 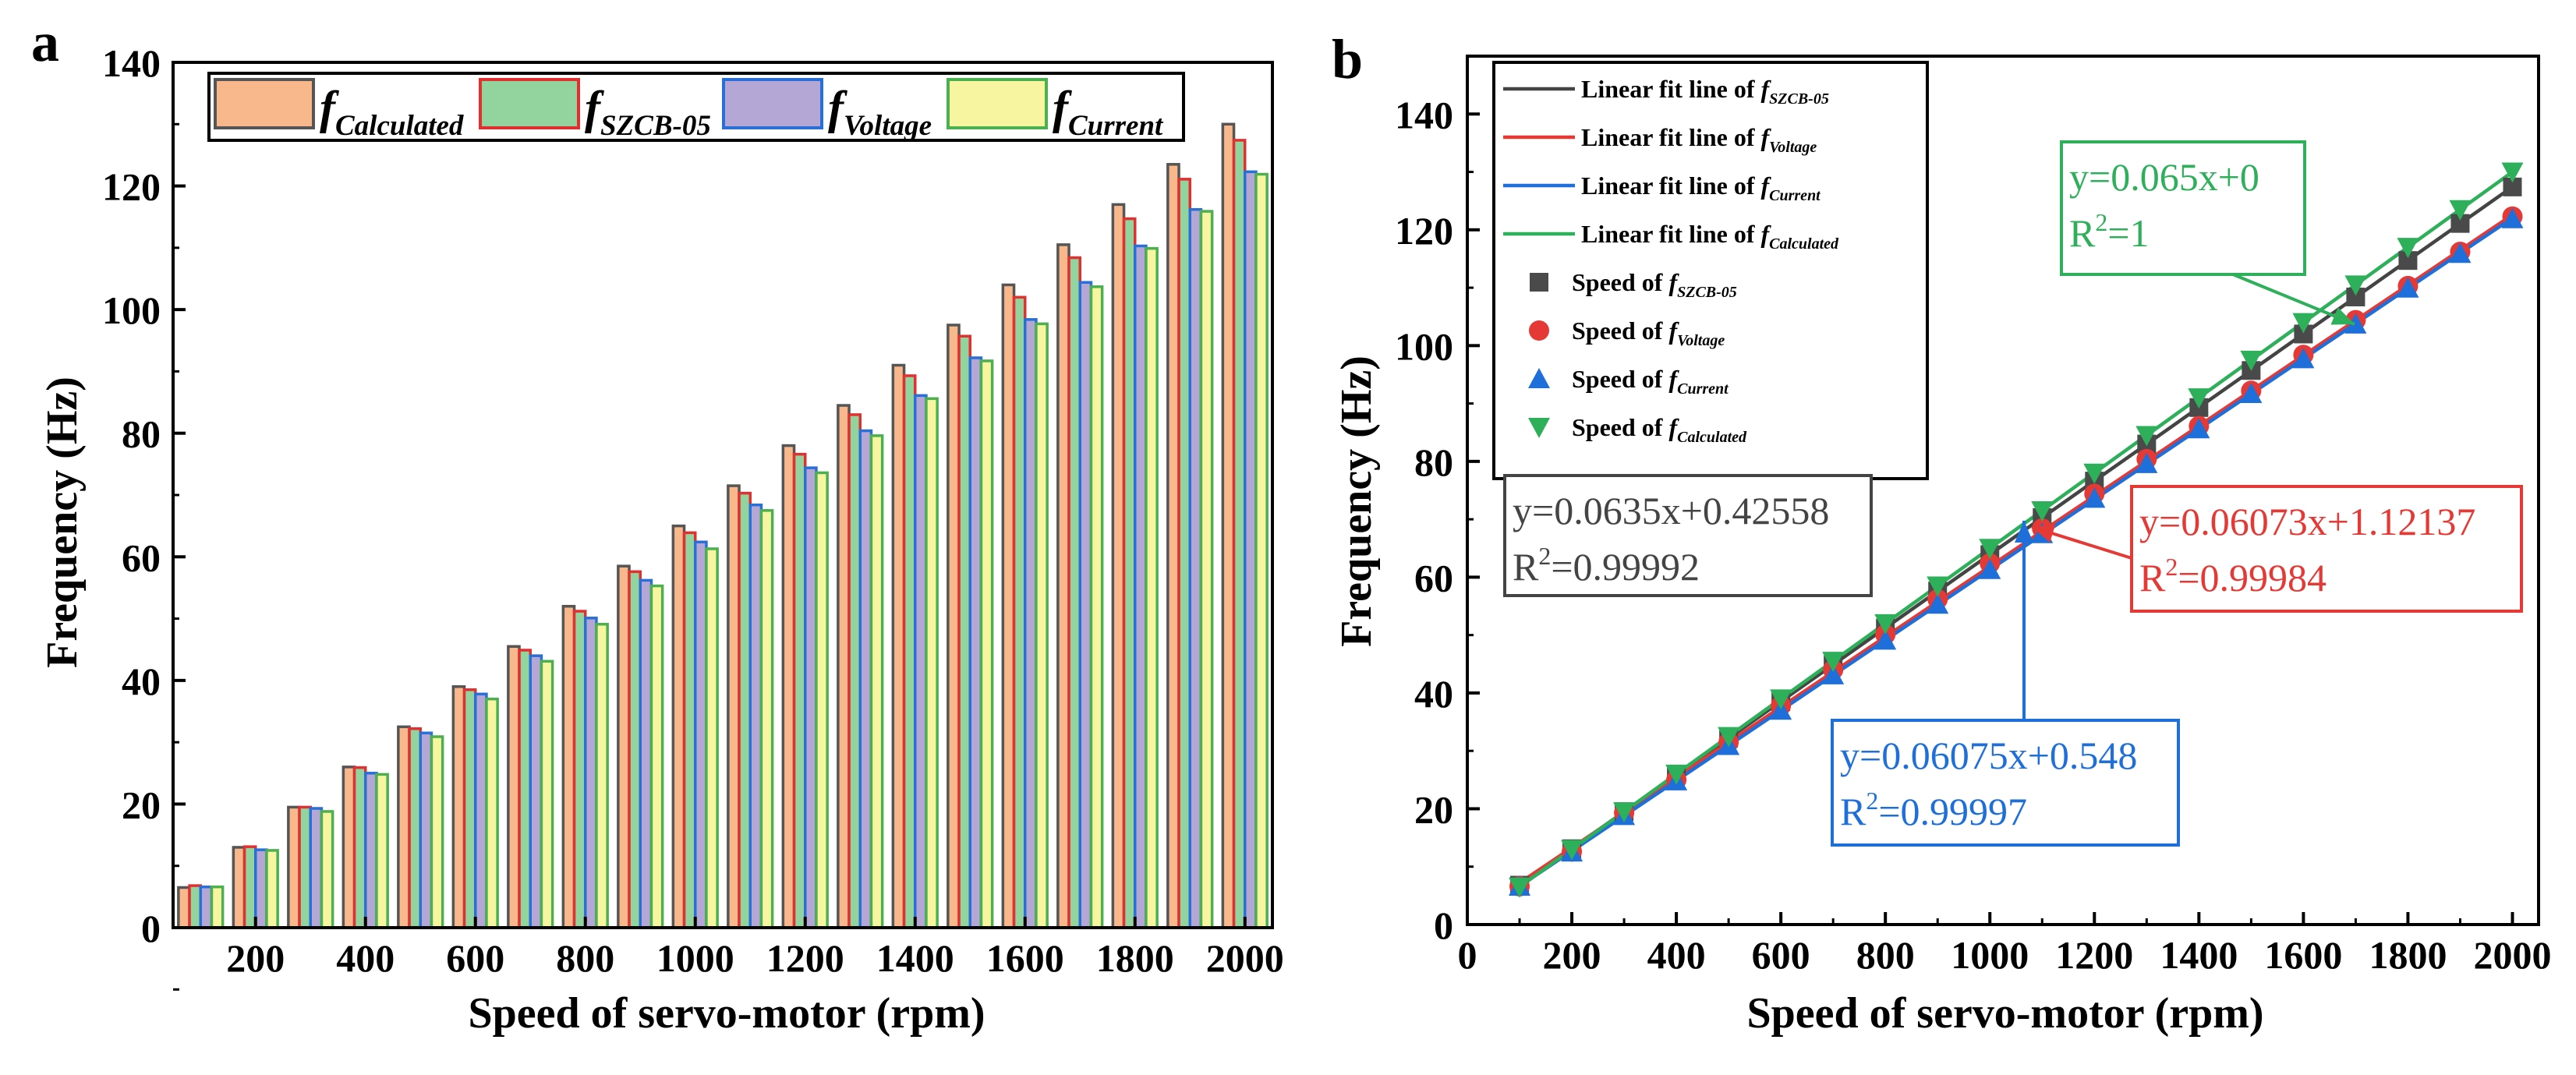 I want to click on panel-a-ytick-label: 40, so click(x=141, y=681).